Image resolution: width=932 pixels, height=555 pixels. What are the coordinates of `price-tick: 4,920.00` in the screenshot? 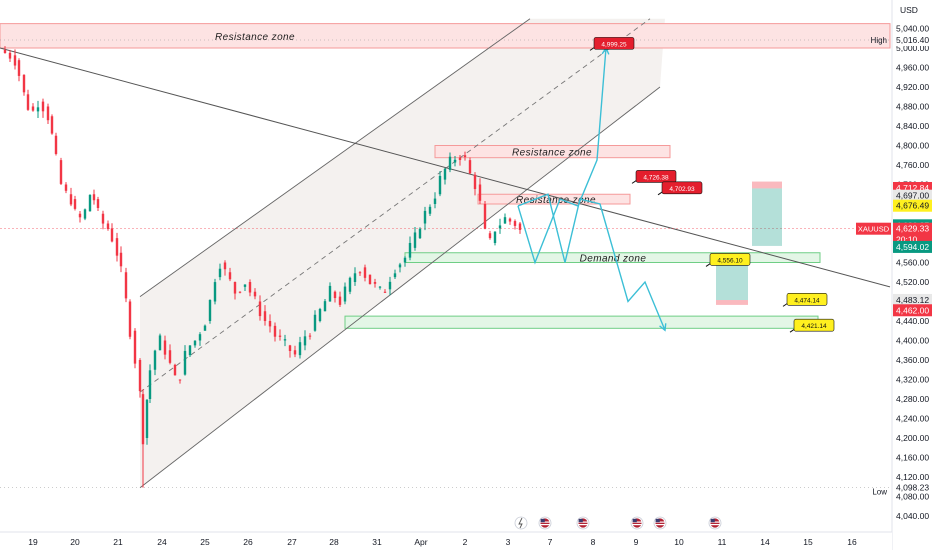 It's located at (912, 87).